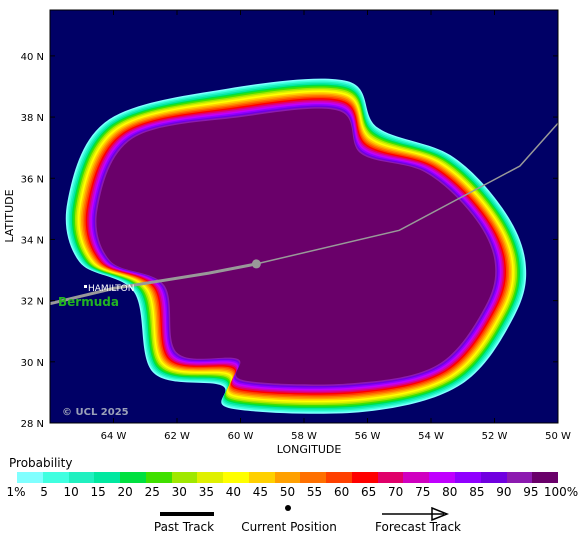 The width and height of the screenshot is (580, 543). What do you see at coordinates (184, 527) in the screenshot?
I see `past-track-label: Past Track` at bounding box center [184, 527].